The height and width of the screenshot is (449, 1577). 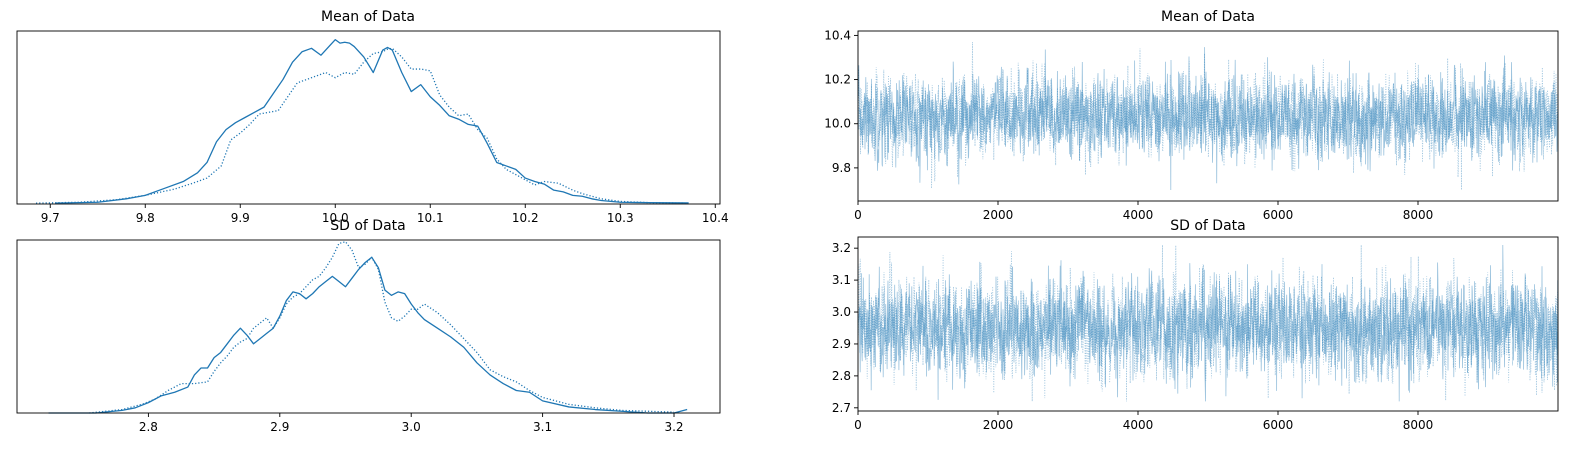 What do you see at coordinates (841, 312) in the screenshot?
I see `y-tick-label: 3.0` at bounding box center [841, 312].